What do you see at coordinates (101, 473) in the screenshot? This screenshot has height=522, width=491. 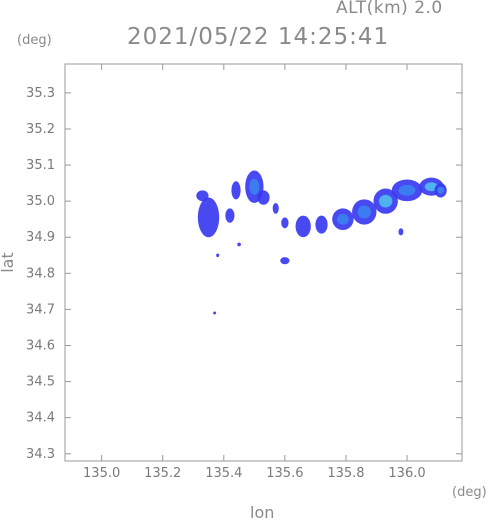 I see `x-tick-label: 135.0` at bounding box center [101, 473].